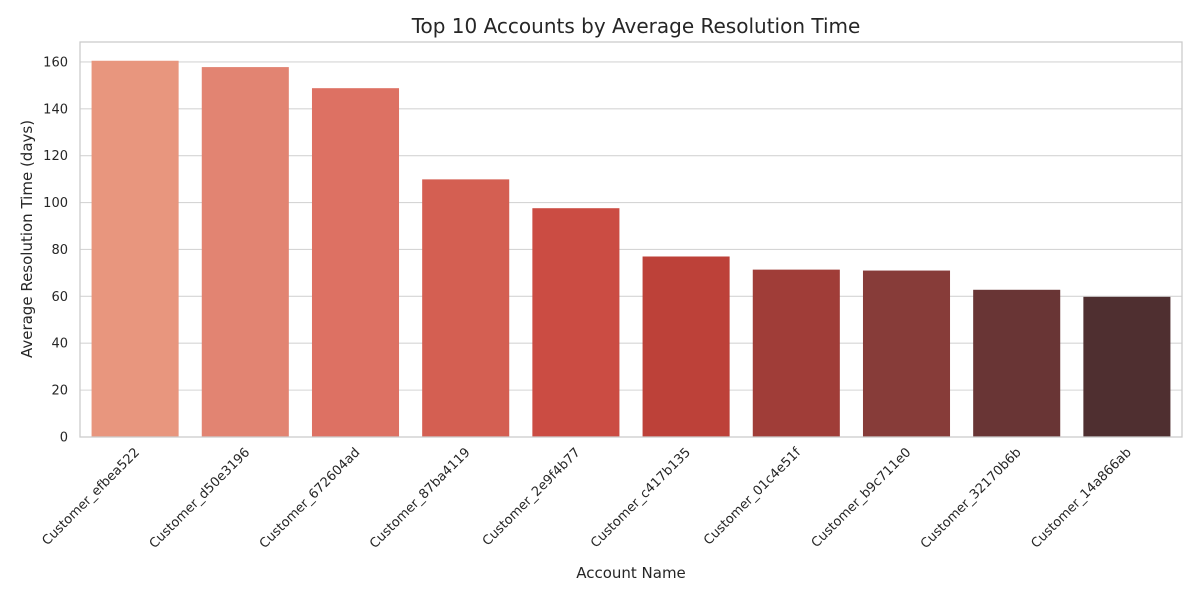 This screenshot has height=600, width=1200. Describe the element at coordinates (245, 252) in the screenshot. I see `bar-Customer_d50e3196` at that location.